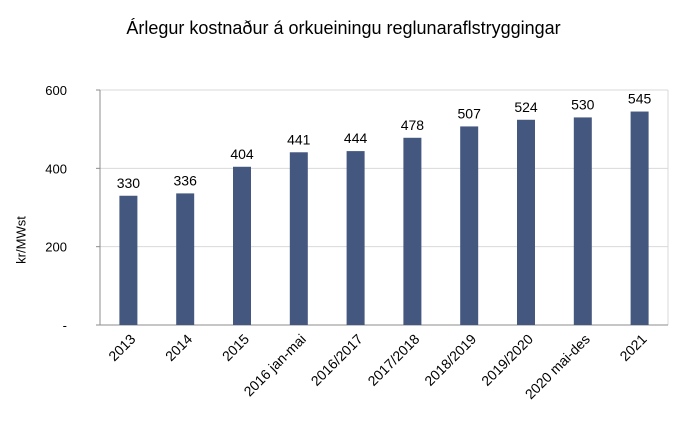  What do you see at coordinates (299, 139) in the screenshot?
I see `data-label: 441` at bounding box center [299, 139].